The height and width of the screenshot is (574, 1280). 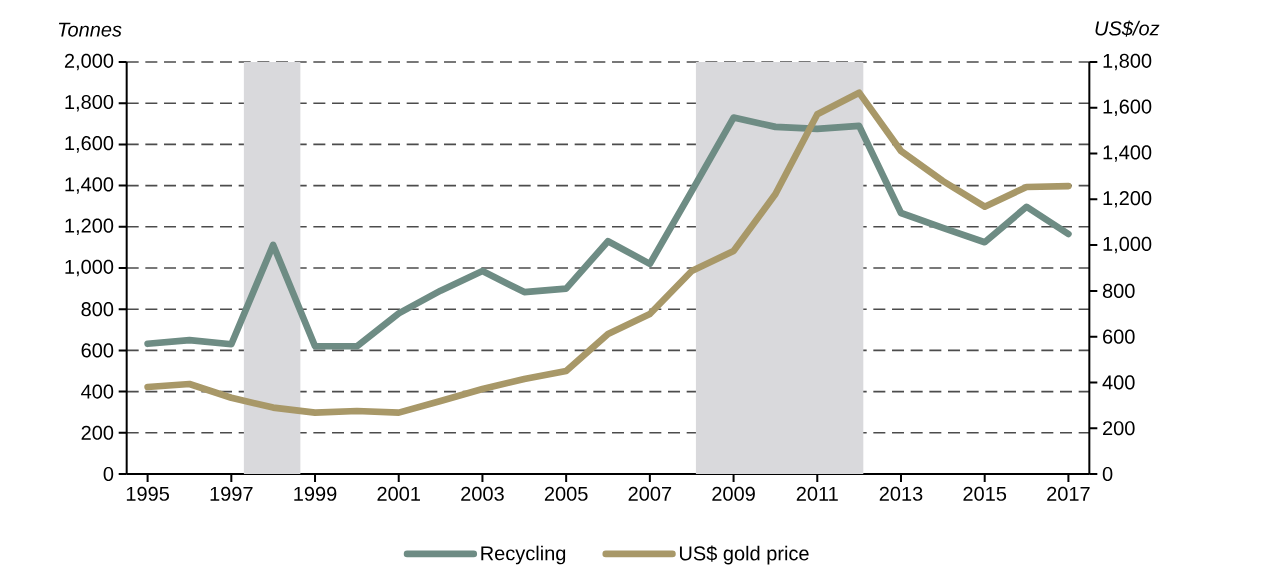 I want to click on y-tick-label: 0, so click(x=108, y=474).